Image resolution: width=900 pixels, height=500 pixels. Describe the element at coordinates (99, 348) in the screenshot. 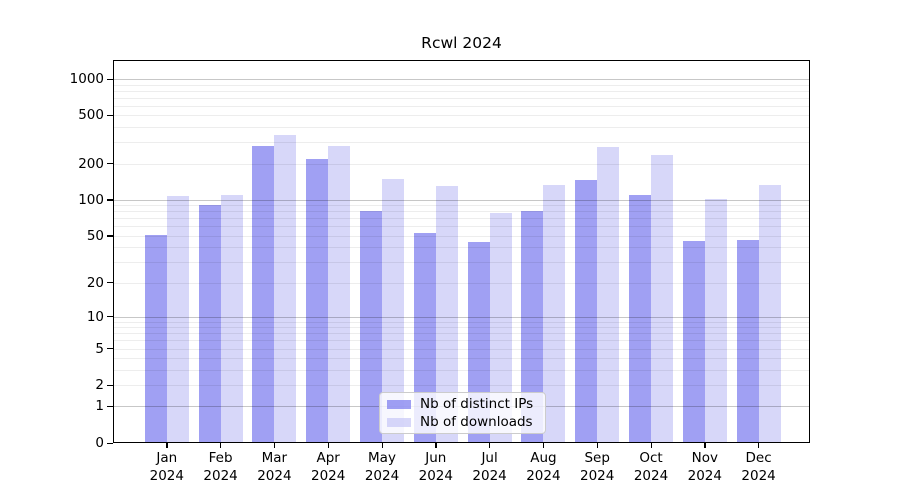

I see `y-tick-label: 5` at that location.